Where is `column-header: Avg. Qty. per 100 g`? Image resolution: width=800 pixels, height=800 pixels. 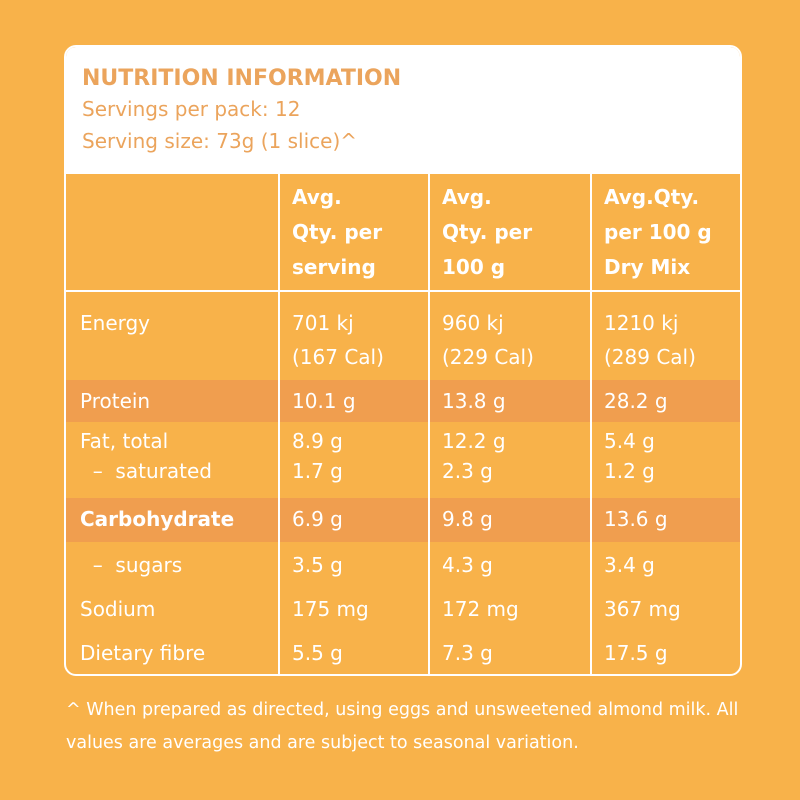
column-header: Avg. Qty. per 100 g is located at coordinates (509, 233).